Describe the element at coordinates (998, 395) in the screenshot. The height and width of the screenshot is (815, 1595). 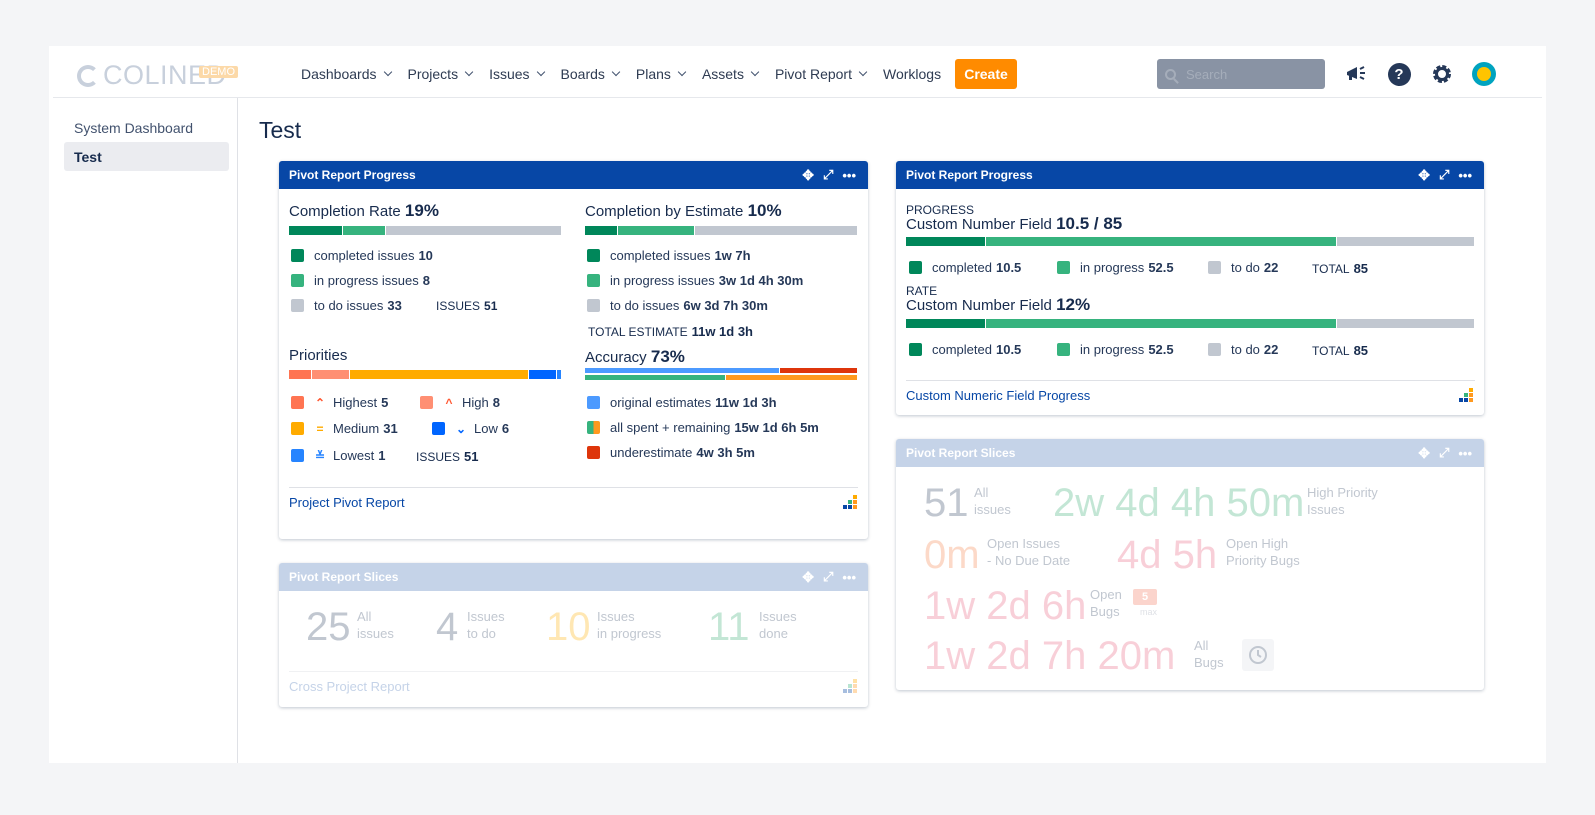
I see `custom-numeric-field-progress-link: Custom Numeric Field Progress` at that location.